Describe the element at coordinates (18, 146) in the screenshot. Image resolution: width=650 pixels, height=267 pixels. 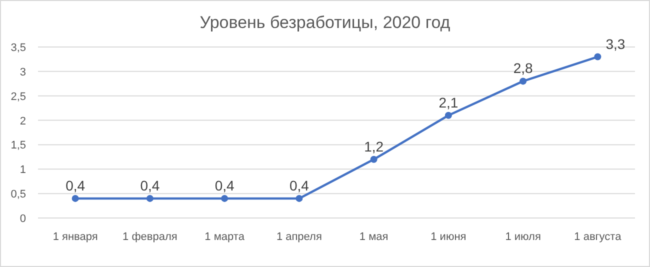
I see `y-tick-label: 1,5` at that location.